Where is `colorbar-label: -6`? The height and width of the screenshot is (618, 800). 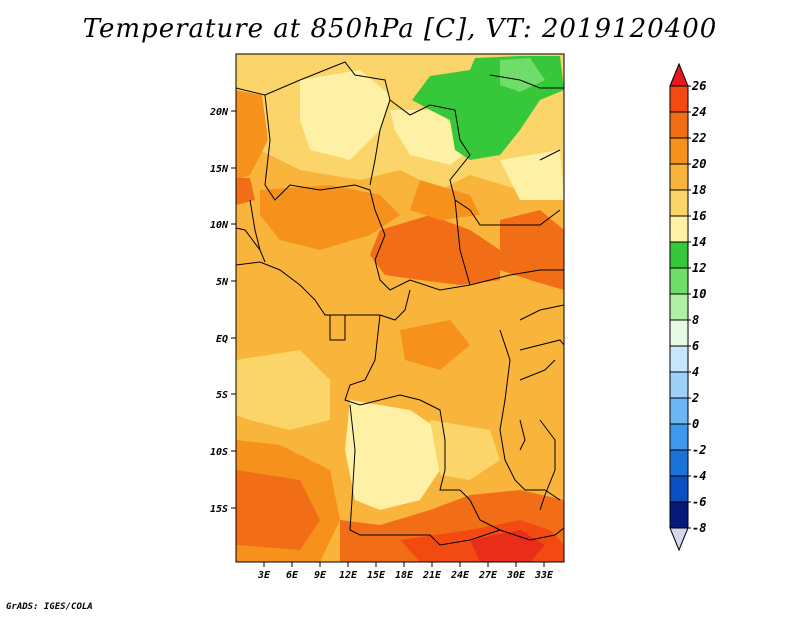
colorbar-label: -6 is located at coordinates (699, 502).